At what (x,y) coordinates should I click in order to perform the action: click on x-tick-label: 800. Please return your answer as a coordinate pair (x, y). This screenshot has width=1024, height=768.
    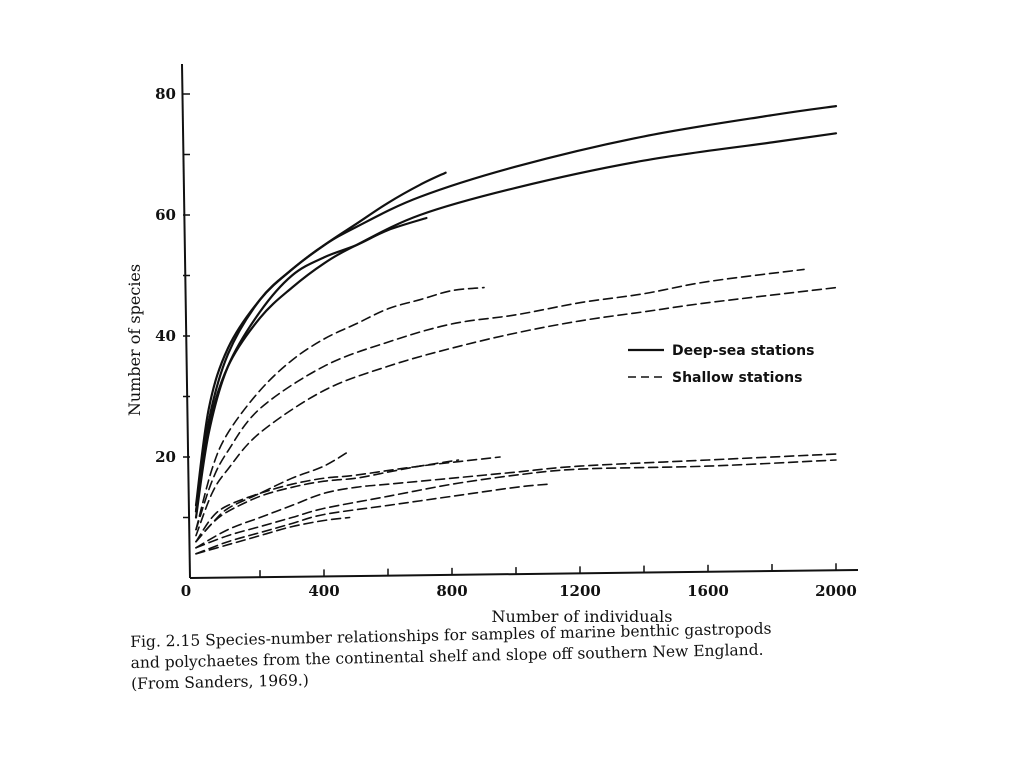
    Looking at the image, I should click on (451, 591).